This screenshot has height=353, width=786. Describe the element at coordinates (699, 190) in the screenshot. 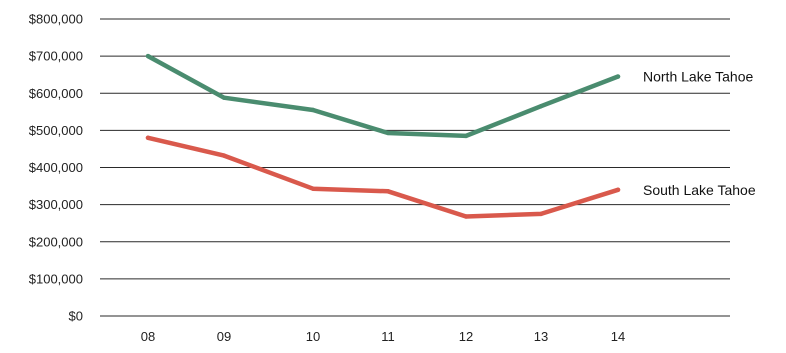

I see `series-label: South Lake Tahoe` at that location.